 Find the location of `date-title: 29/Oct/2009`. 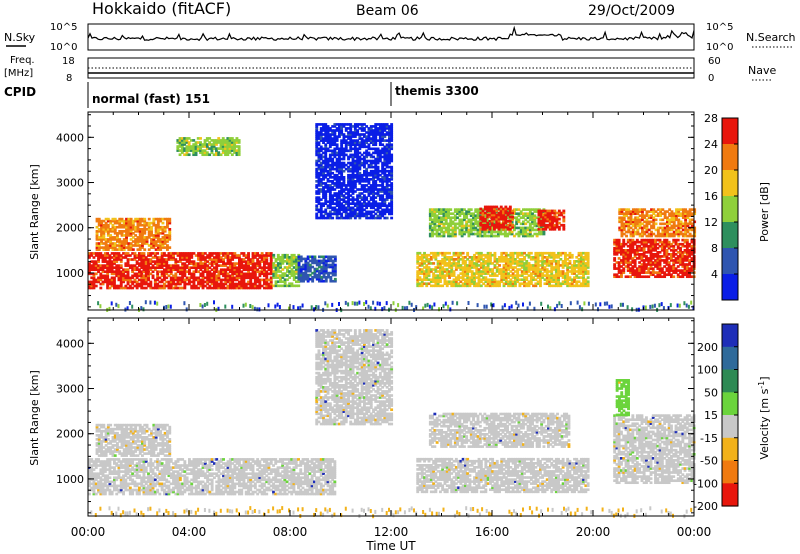

date-title: 29/Oct/2009 is located at coordinates (631, 11).